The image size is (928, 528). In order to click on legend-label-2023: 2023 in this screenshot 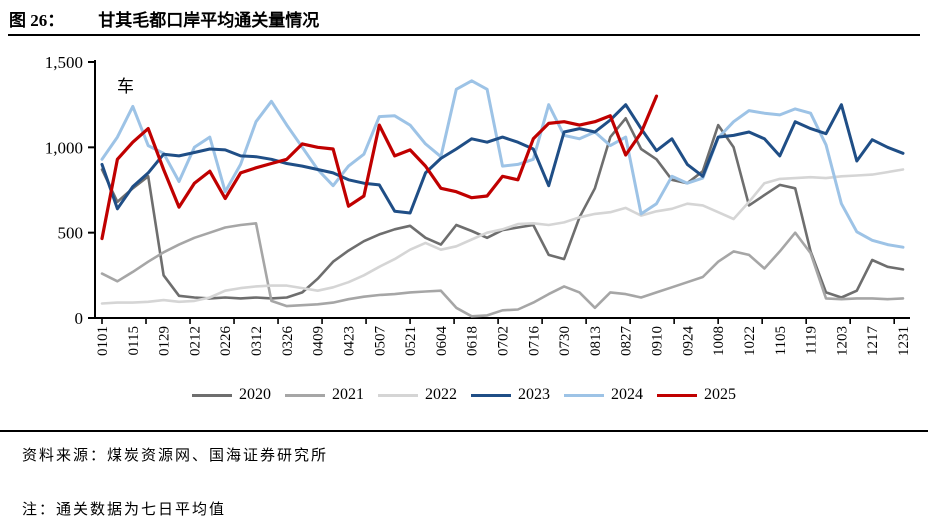, I will do `click(534, 394)`.